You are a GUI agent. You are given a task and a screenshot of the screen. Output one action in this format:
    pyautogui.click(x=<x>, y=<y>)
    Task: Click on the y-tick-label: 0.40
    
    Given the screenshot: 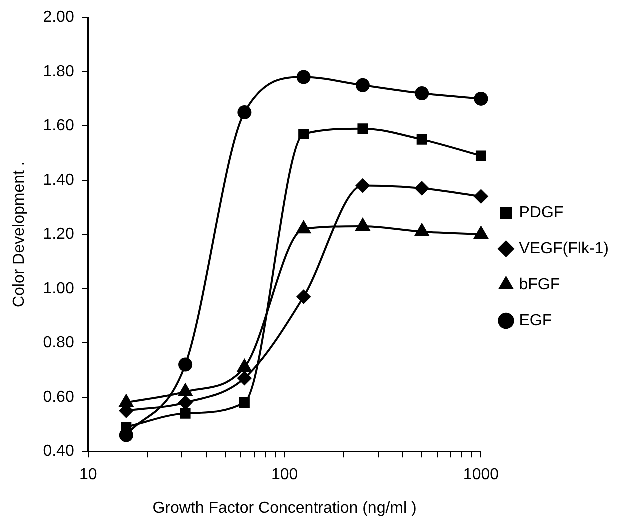 What is the action you would take?
    pyautogui.click(x=58, y=451)
    